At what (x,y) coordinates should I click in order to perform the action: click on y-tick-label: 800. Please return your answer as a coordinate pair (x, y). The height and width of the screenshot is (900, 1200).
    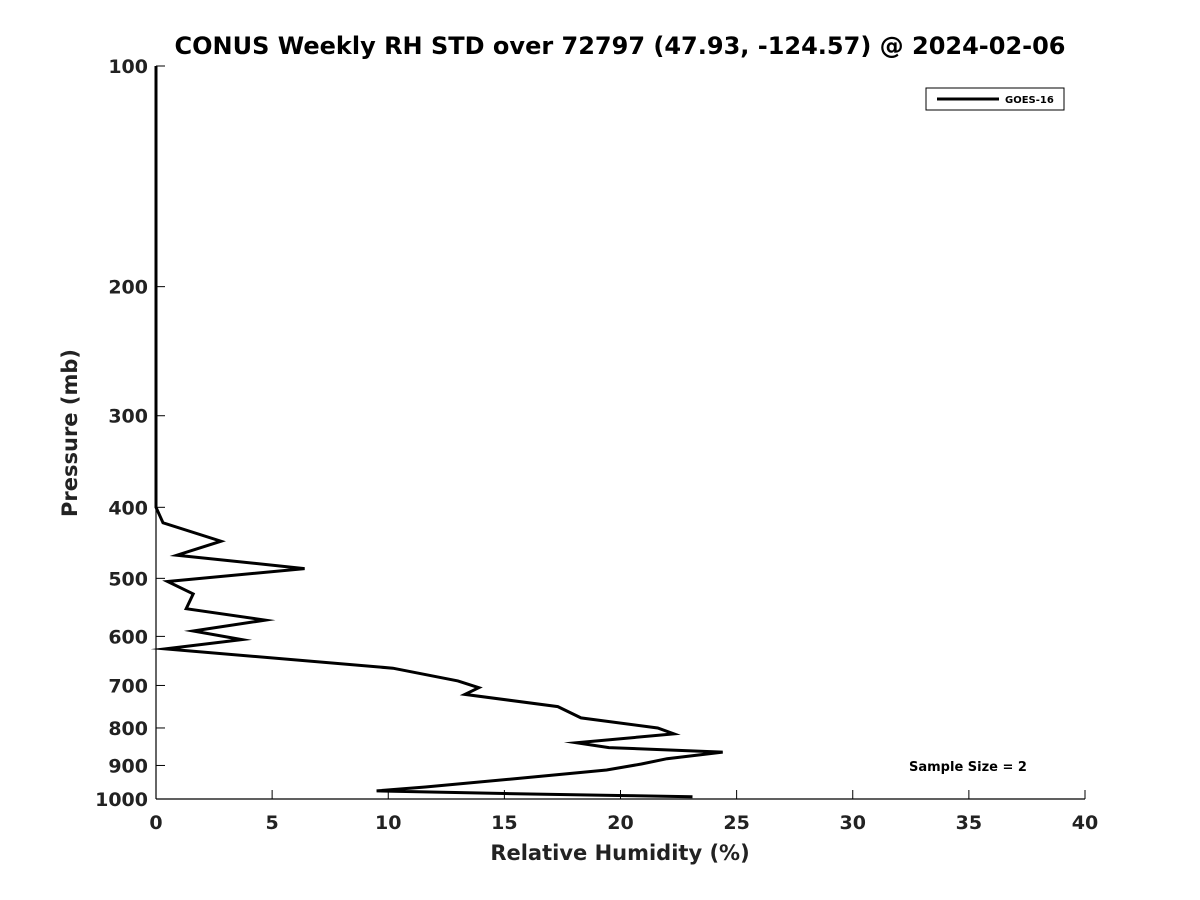
    Looking at the image, I should click on (128, 729).